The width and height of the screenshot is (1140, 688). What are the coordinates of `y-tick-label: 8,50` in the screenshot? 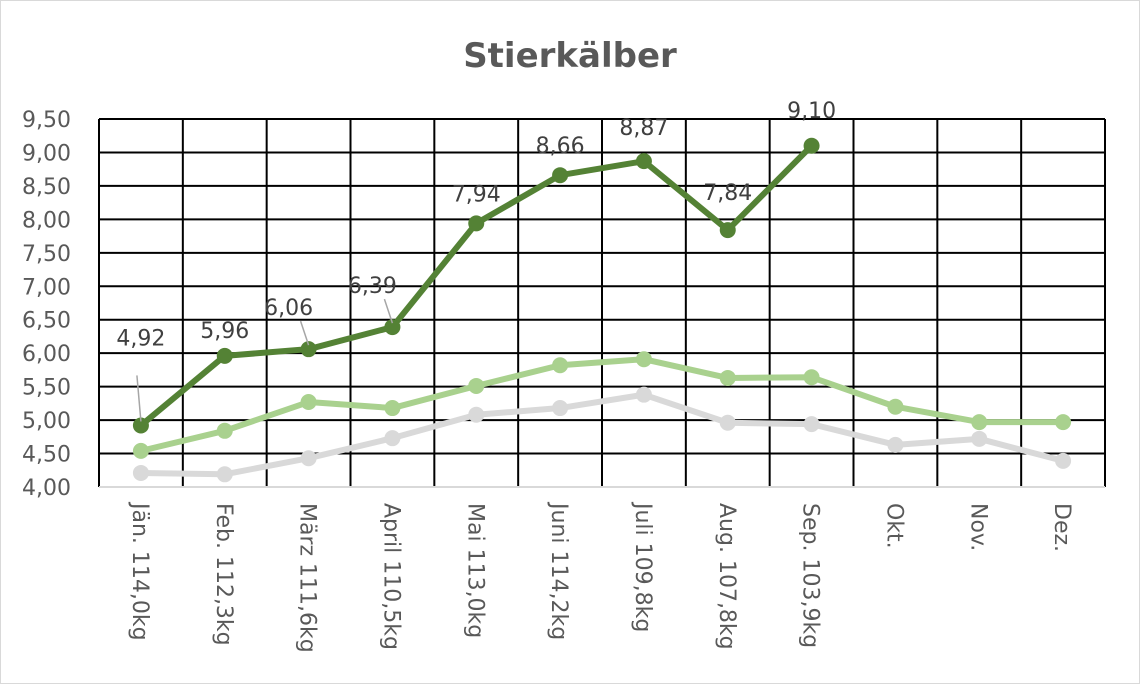 It's located at (46, 187).